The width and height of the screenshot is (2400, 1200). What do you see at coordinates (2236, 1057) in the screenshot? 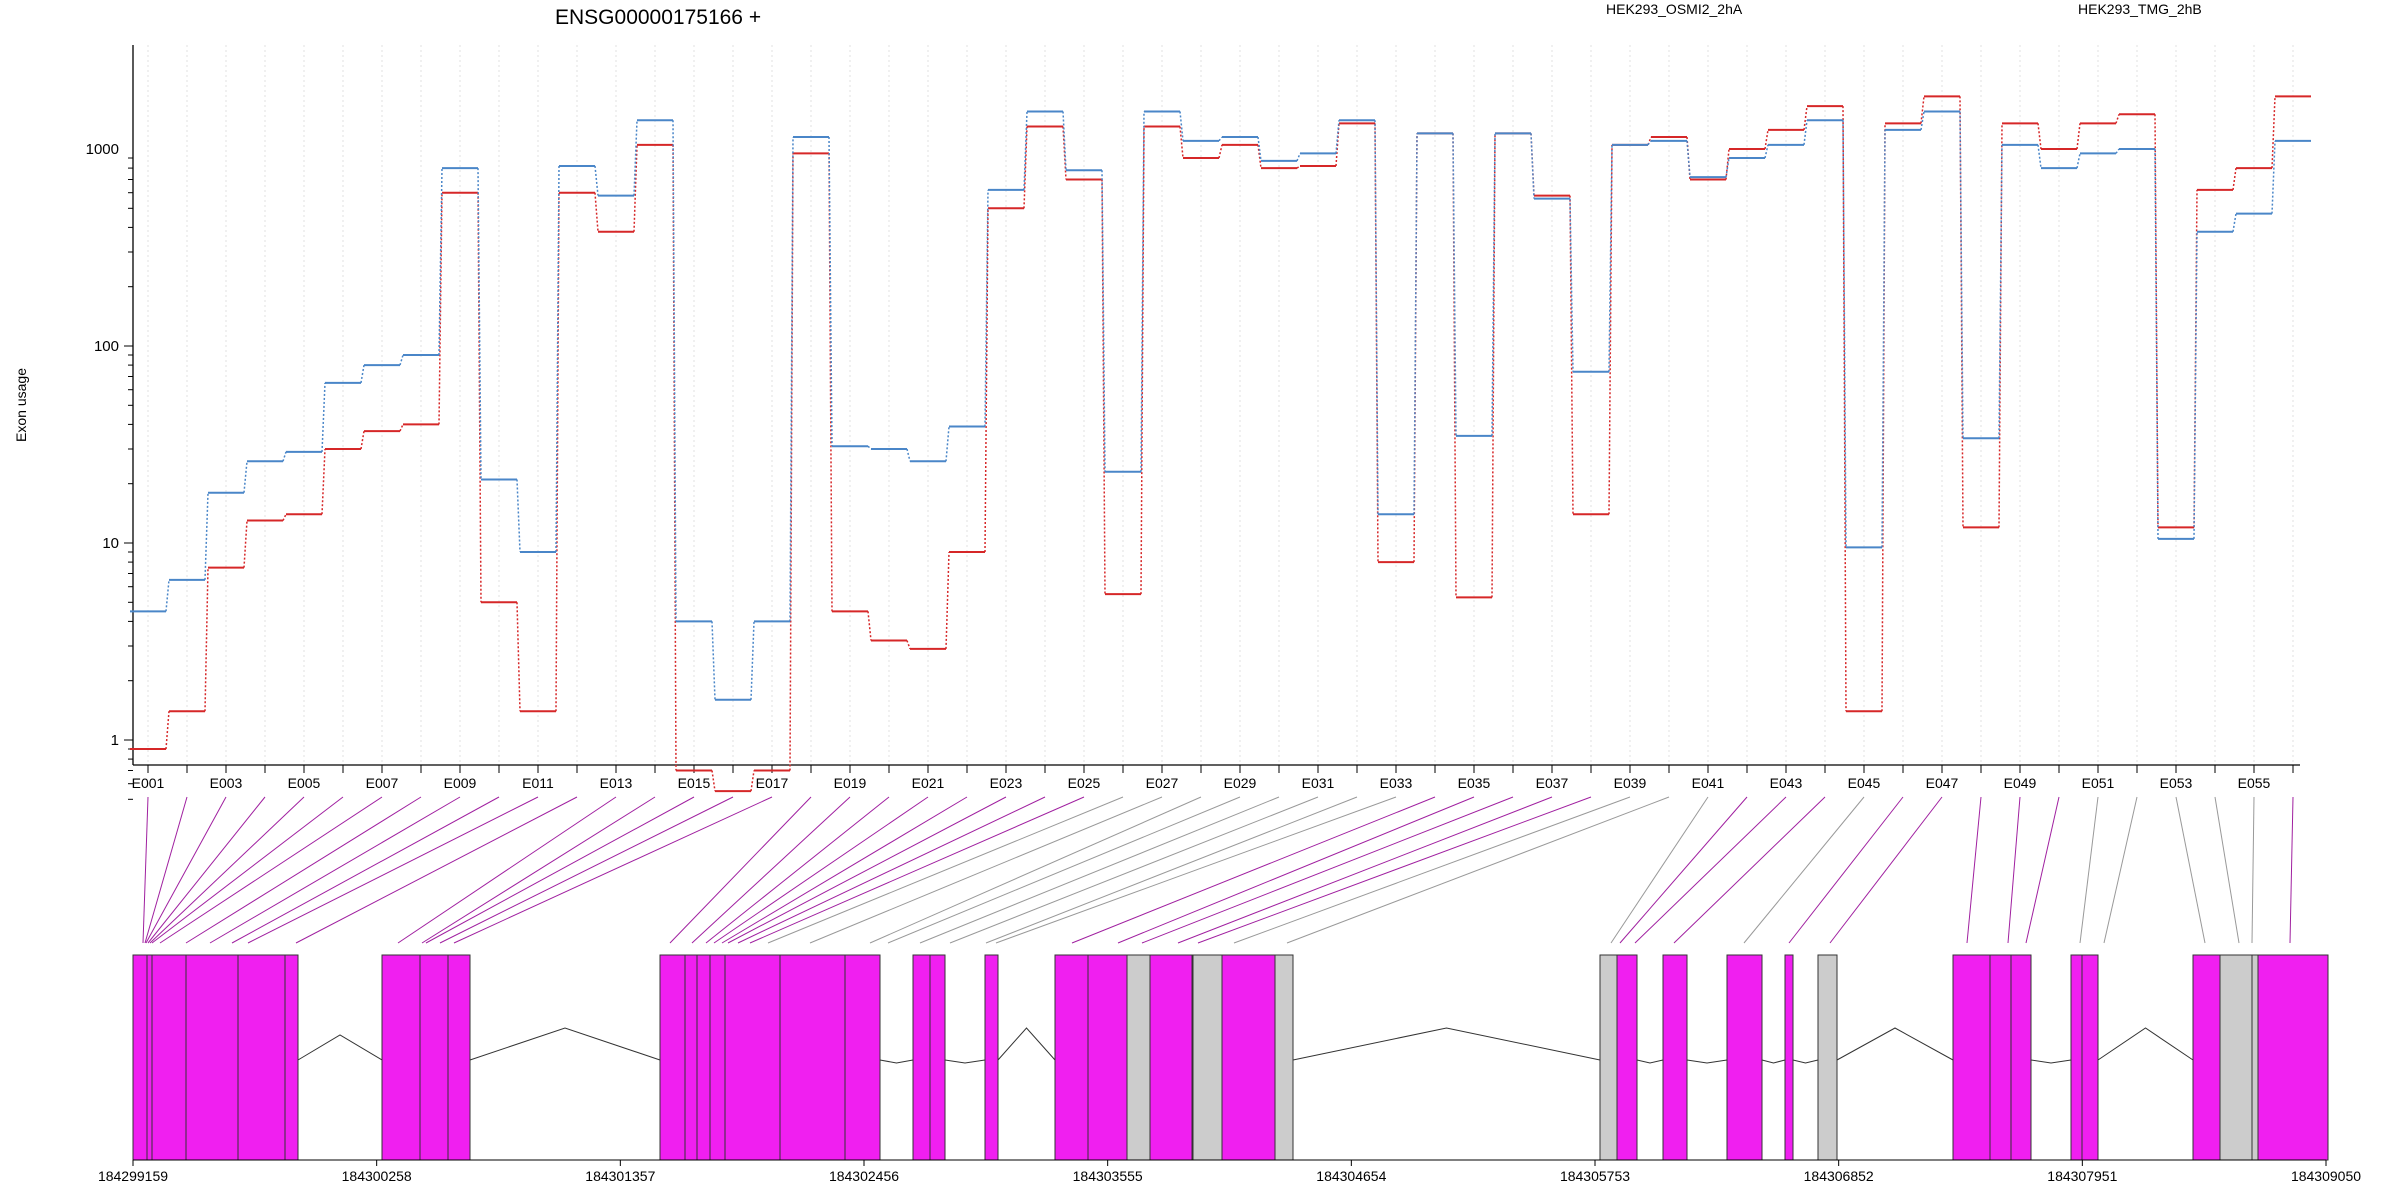
I see `excluded-exon-block` at bounding box center [2236, 1057].